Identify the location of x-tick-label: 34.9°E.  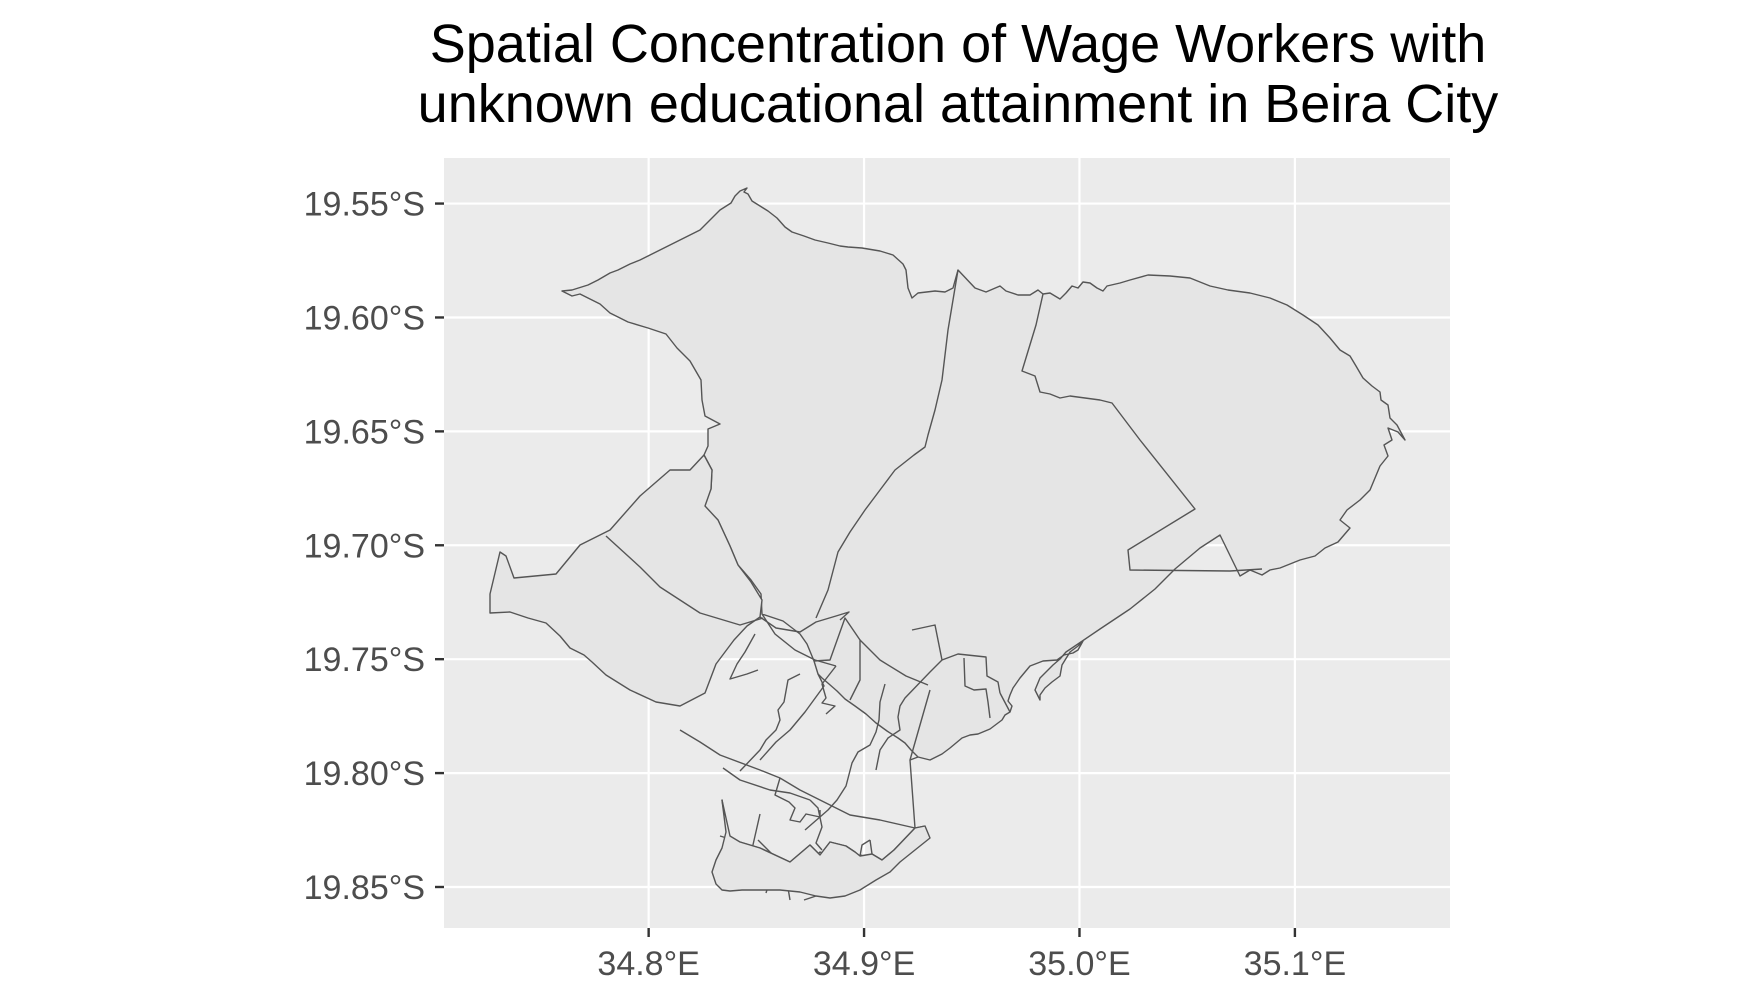
(864, 964).